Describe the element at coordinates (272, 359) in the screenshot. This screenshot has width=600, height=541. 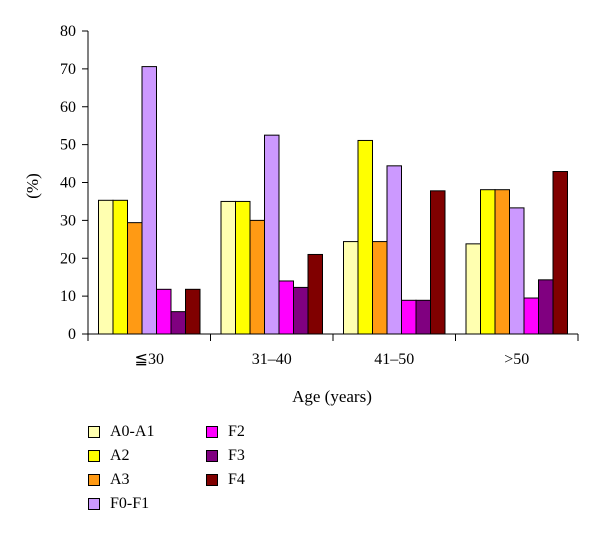
I see `x-tick-label: 31–40` at that location.